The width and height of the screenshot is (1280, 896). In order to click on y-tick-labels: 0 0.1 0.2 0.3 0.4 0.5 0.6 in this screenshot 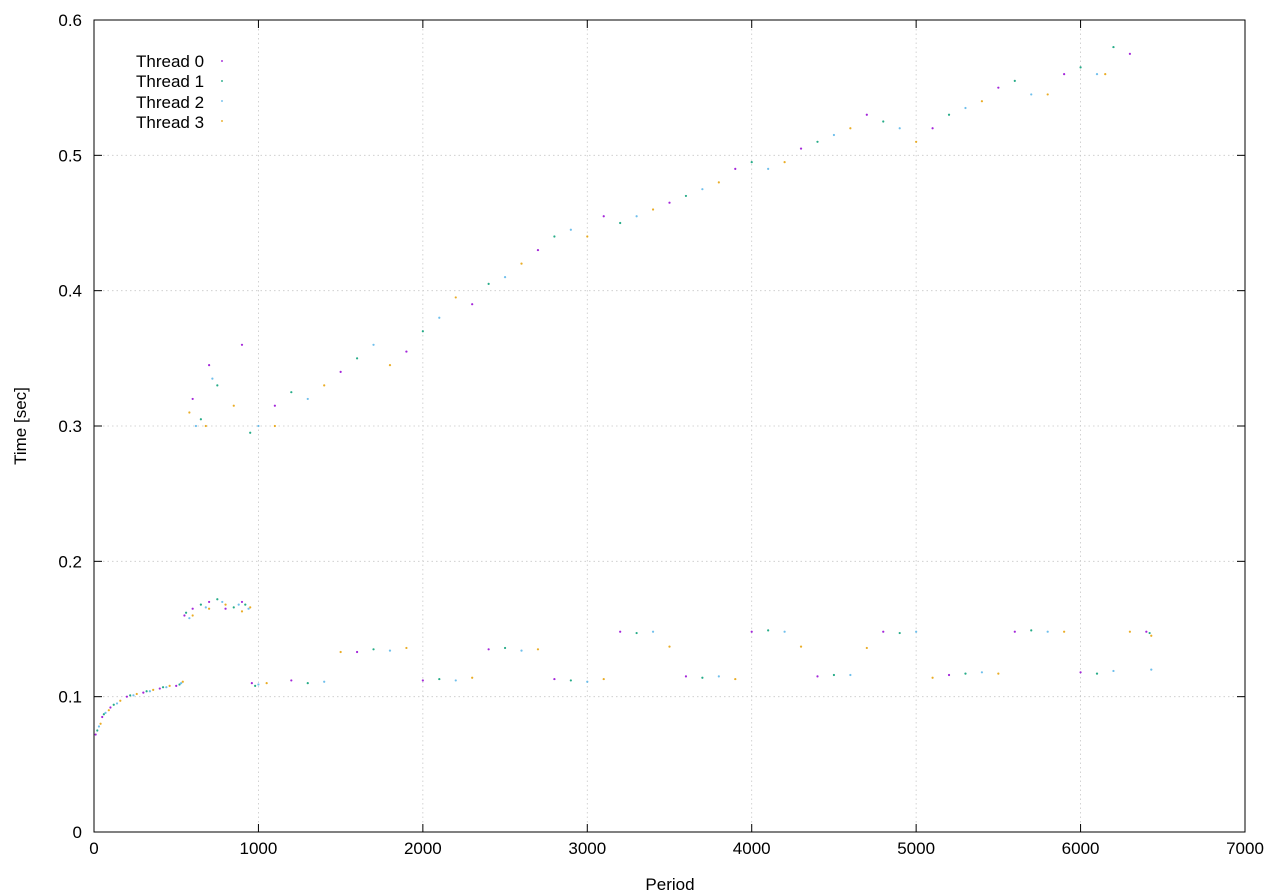, I will do `click(70, 426)`.